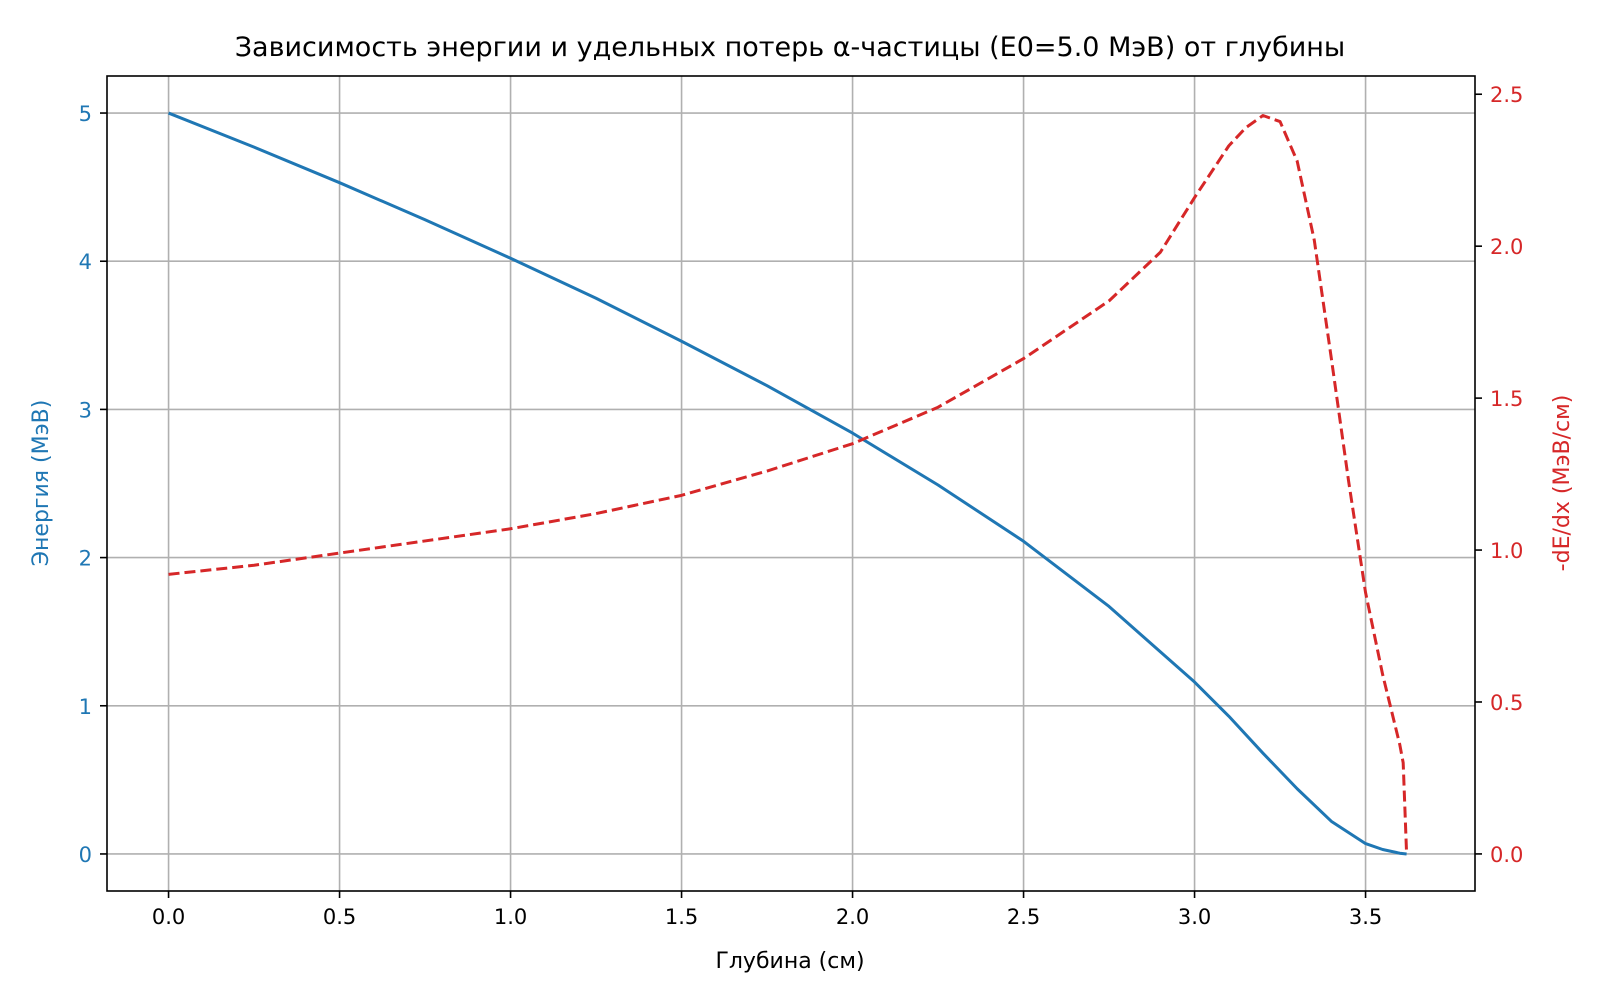 The width and height of the screenshot is (1600, 1000). Describe the element at coordinates (85, 410) in the screenshot. I see `y-left-tick-label: 3` at that location.